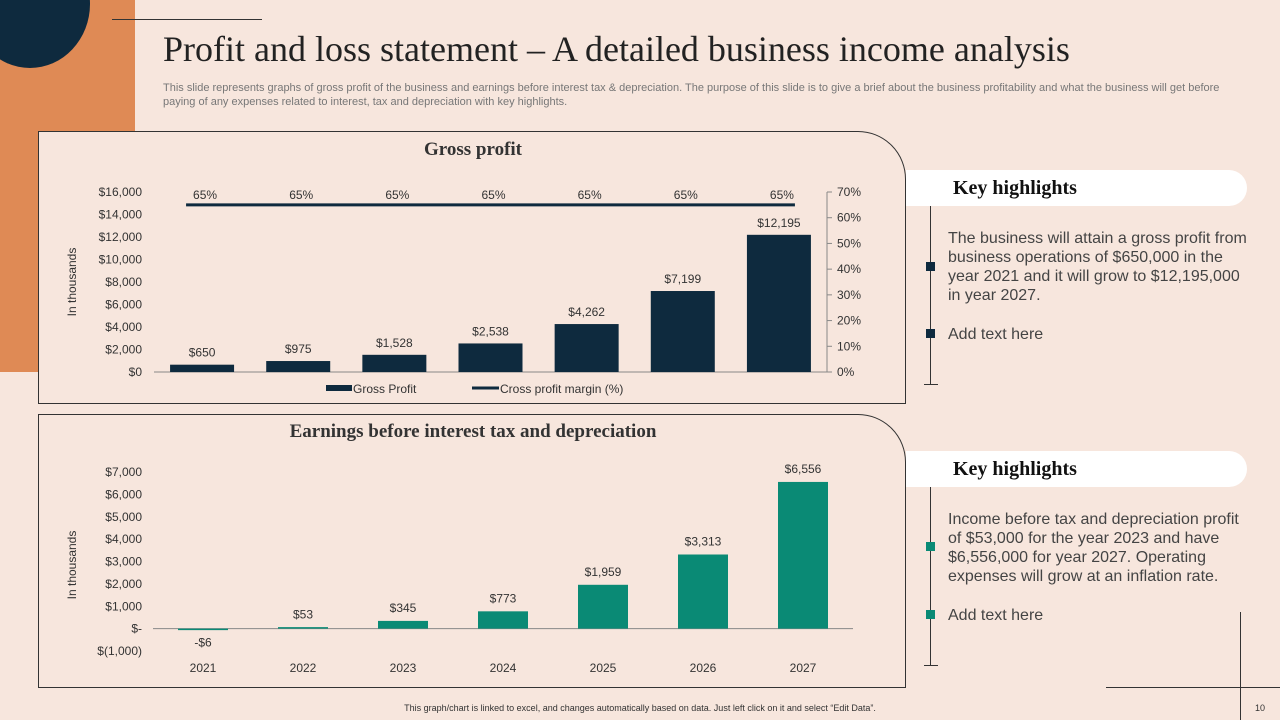  I want to click on bar-data-label: -$6, so click(203, 643).